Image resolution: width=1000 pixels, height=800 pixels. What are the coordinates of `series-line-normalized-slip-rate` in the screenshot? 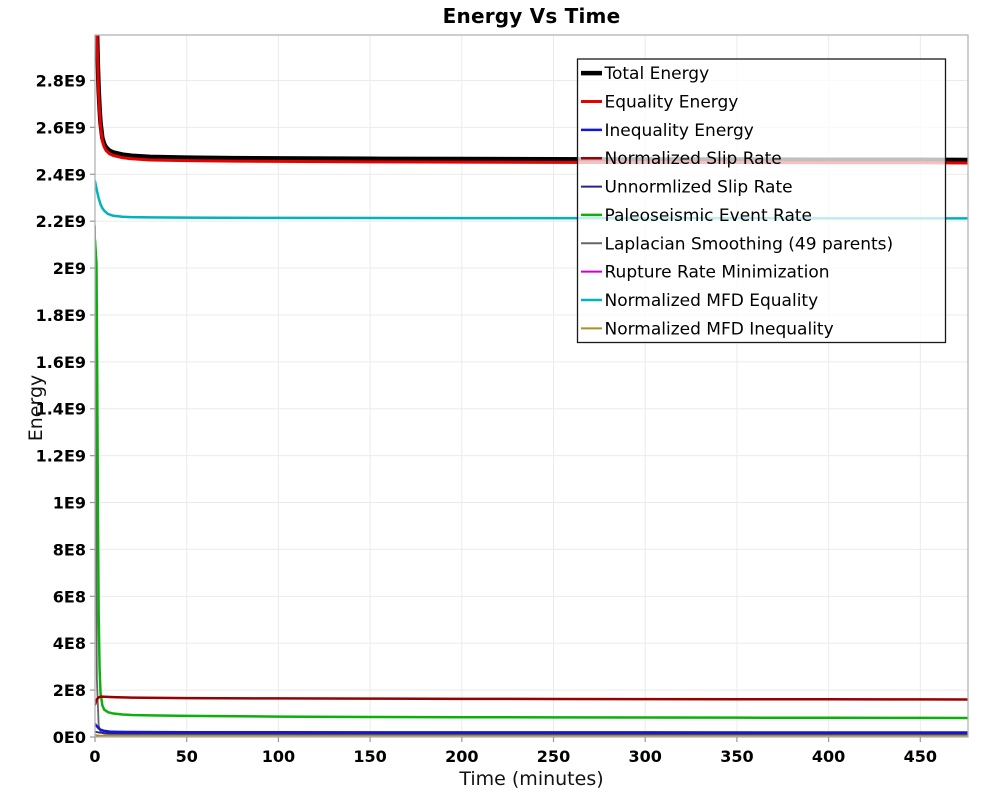 It's located at (531, 700).